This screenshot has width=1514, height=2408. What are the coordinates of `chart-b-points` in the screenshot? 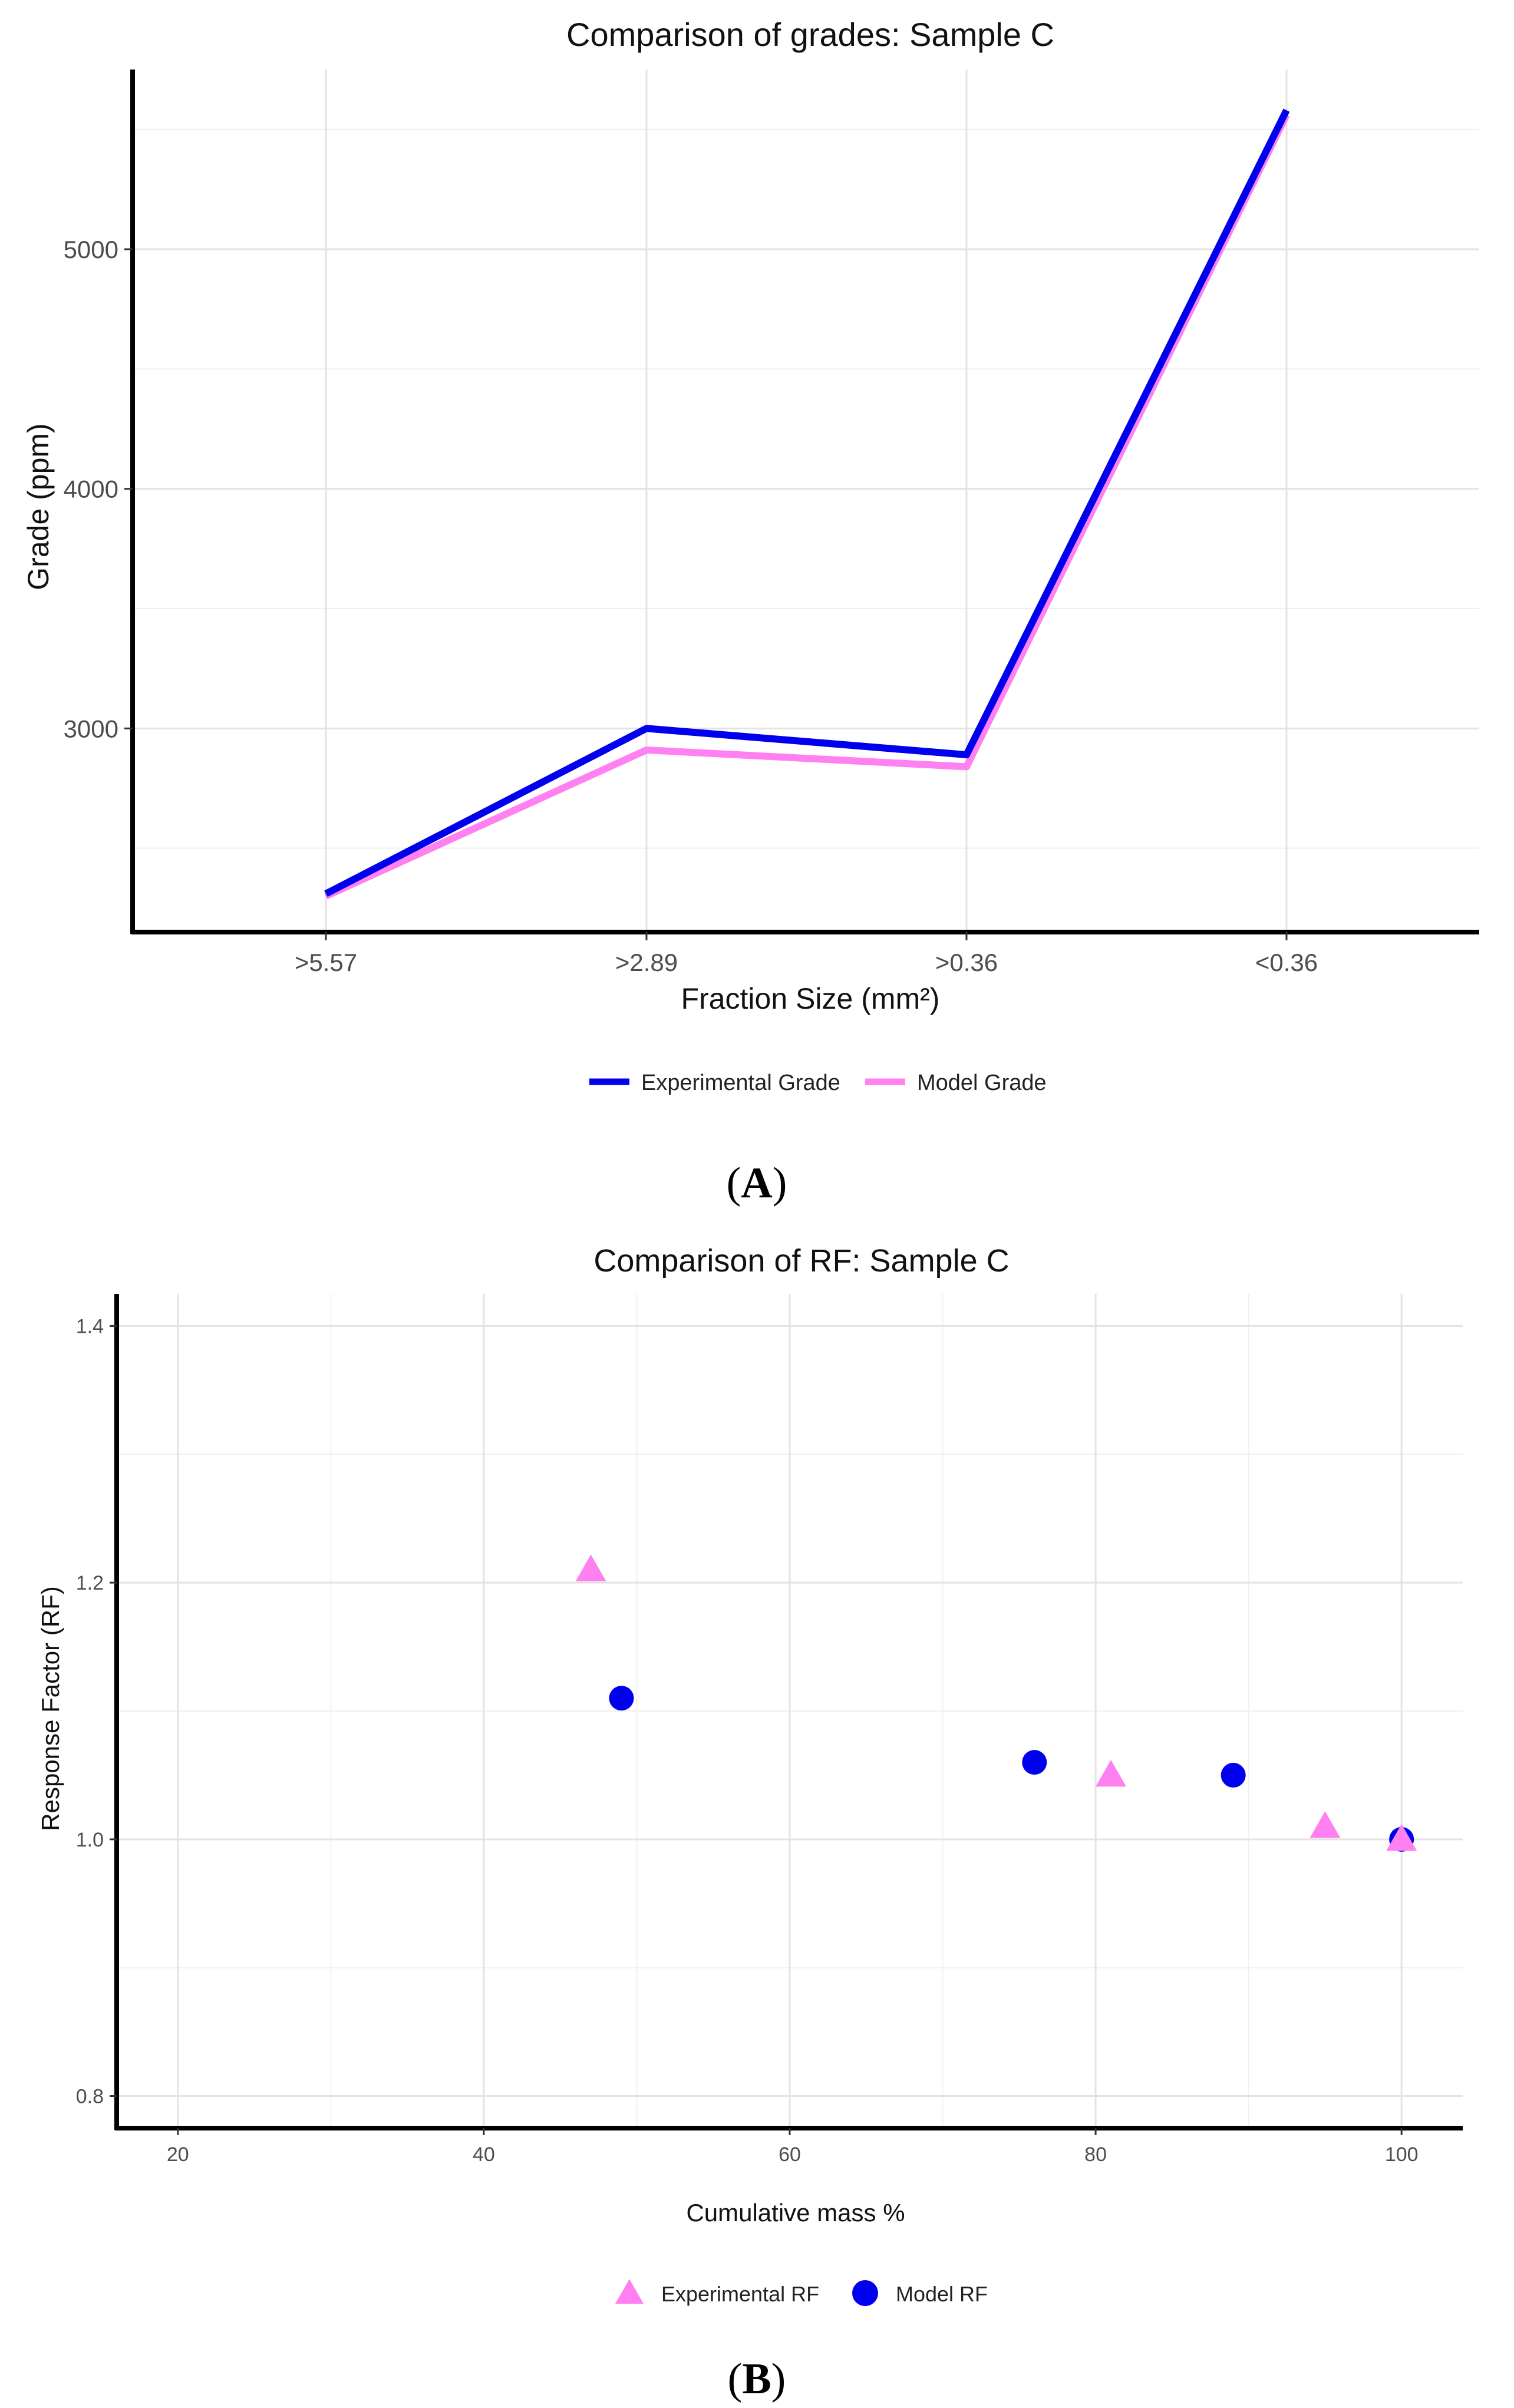 It's located at (996, 1703).